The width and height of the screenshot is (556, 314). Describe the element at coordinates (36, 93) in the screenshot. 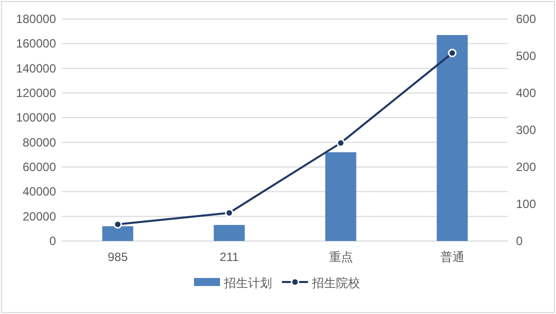

I see `y-tick-label: 120000` at that location.